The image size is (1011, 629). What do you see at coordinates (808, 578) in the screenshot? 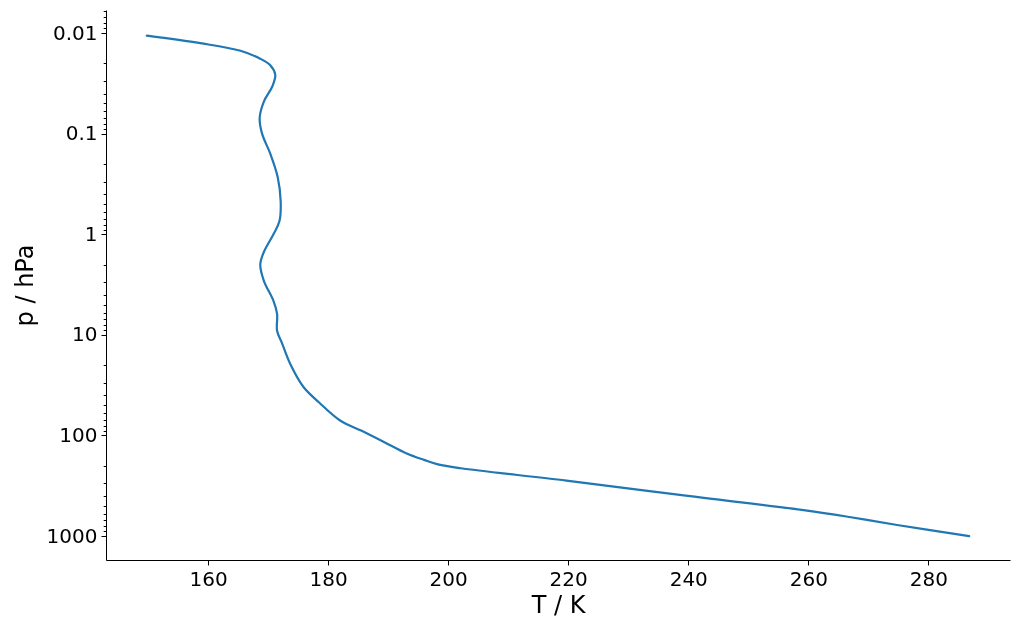
I see `x-tick-label: 260` at bounding box center [808, 578].